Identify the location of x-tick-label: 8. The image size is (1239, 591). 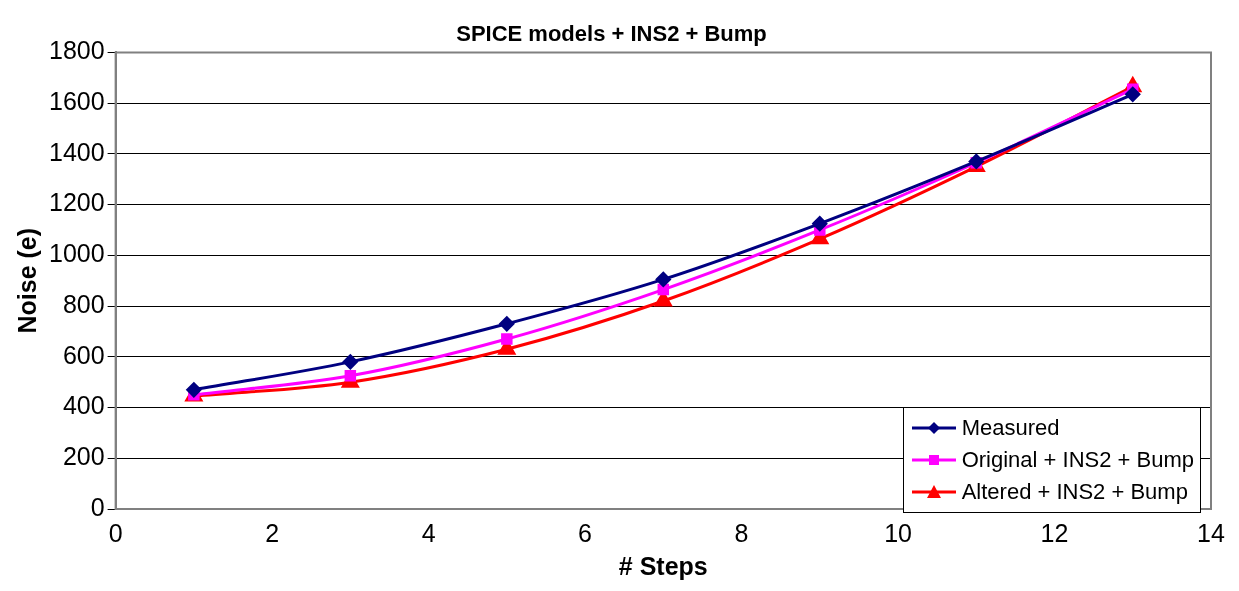
(741, 532).